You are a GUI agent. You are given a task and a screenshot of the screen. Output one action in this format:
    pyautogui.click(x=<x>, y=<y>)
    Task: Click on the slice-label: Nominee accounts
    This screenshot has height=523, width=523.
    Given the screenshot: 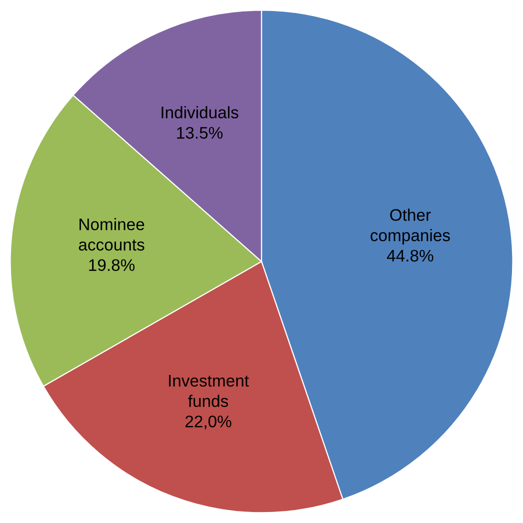 What is the action you would take?
    pyautogui.click(x=111, y=234)
    